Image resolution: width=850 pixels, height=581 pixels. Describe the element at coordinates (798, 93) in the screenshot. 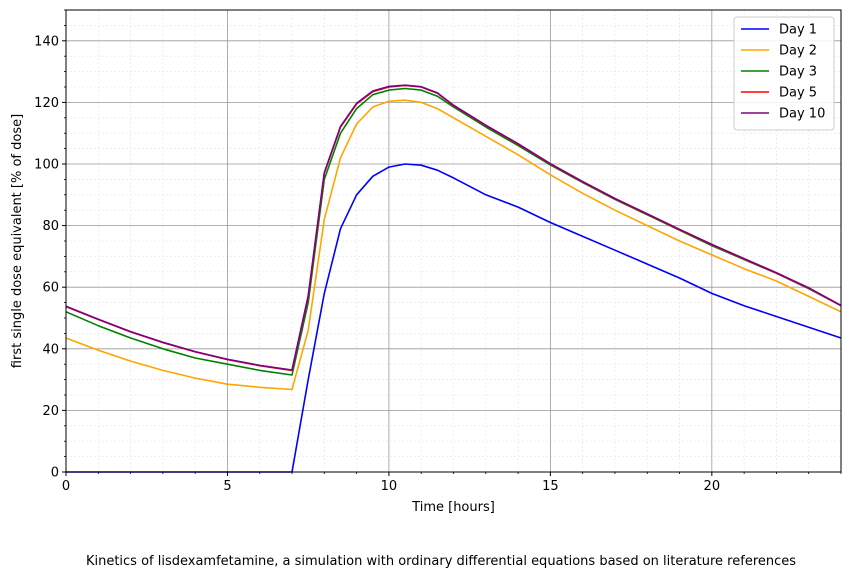

I see `legend-label: Day 5` at that location.